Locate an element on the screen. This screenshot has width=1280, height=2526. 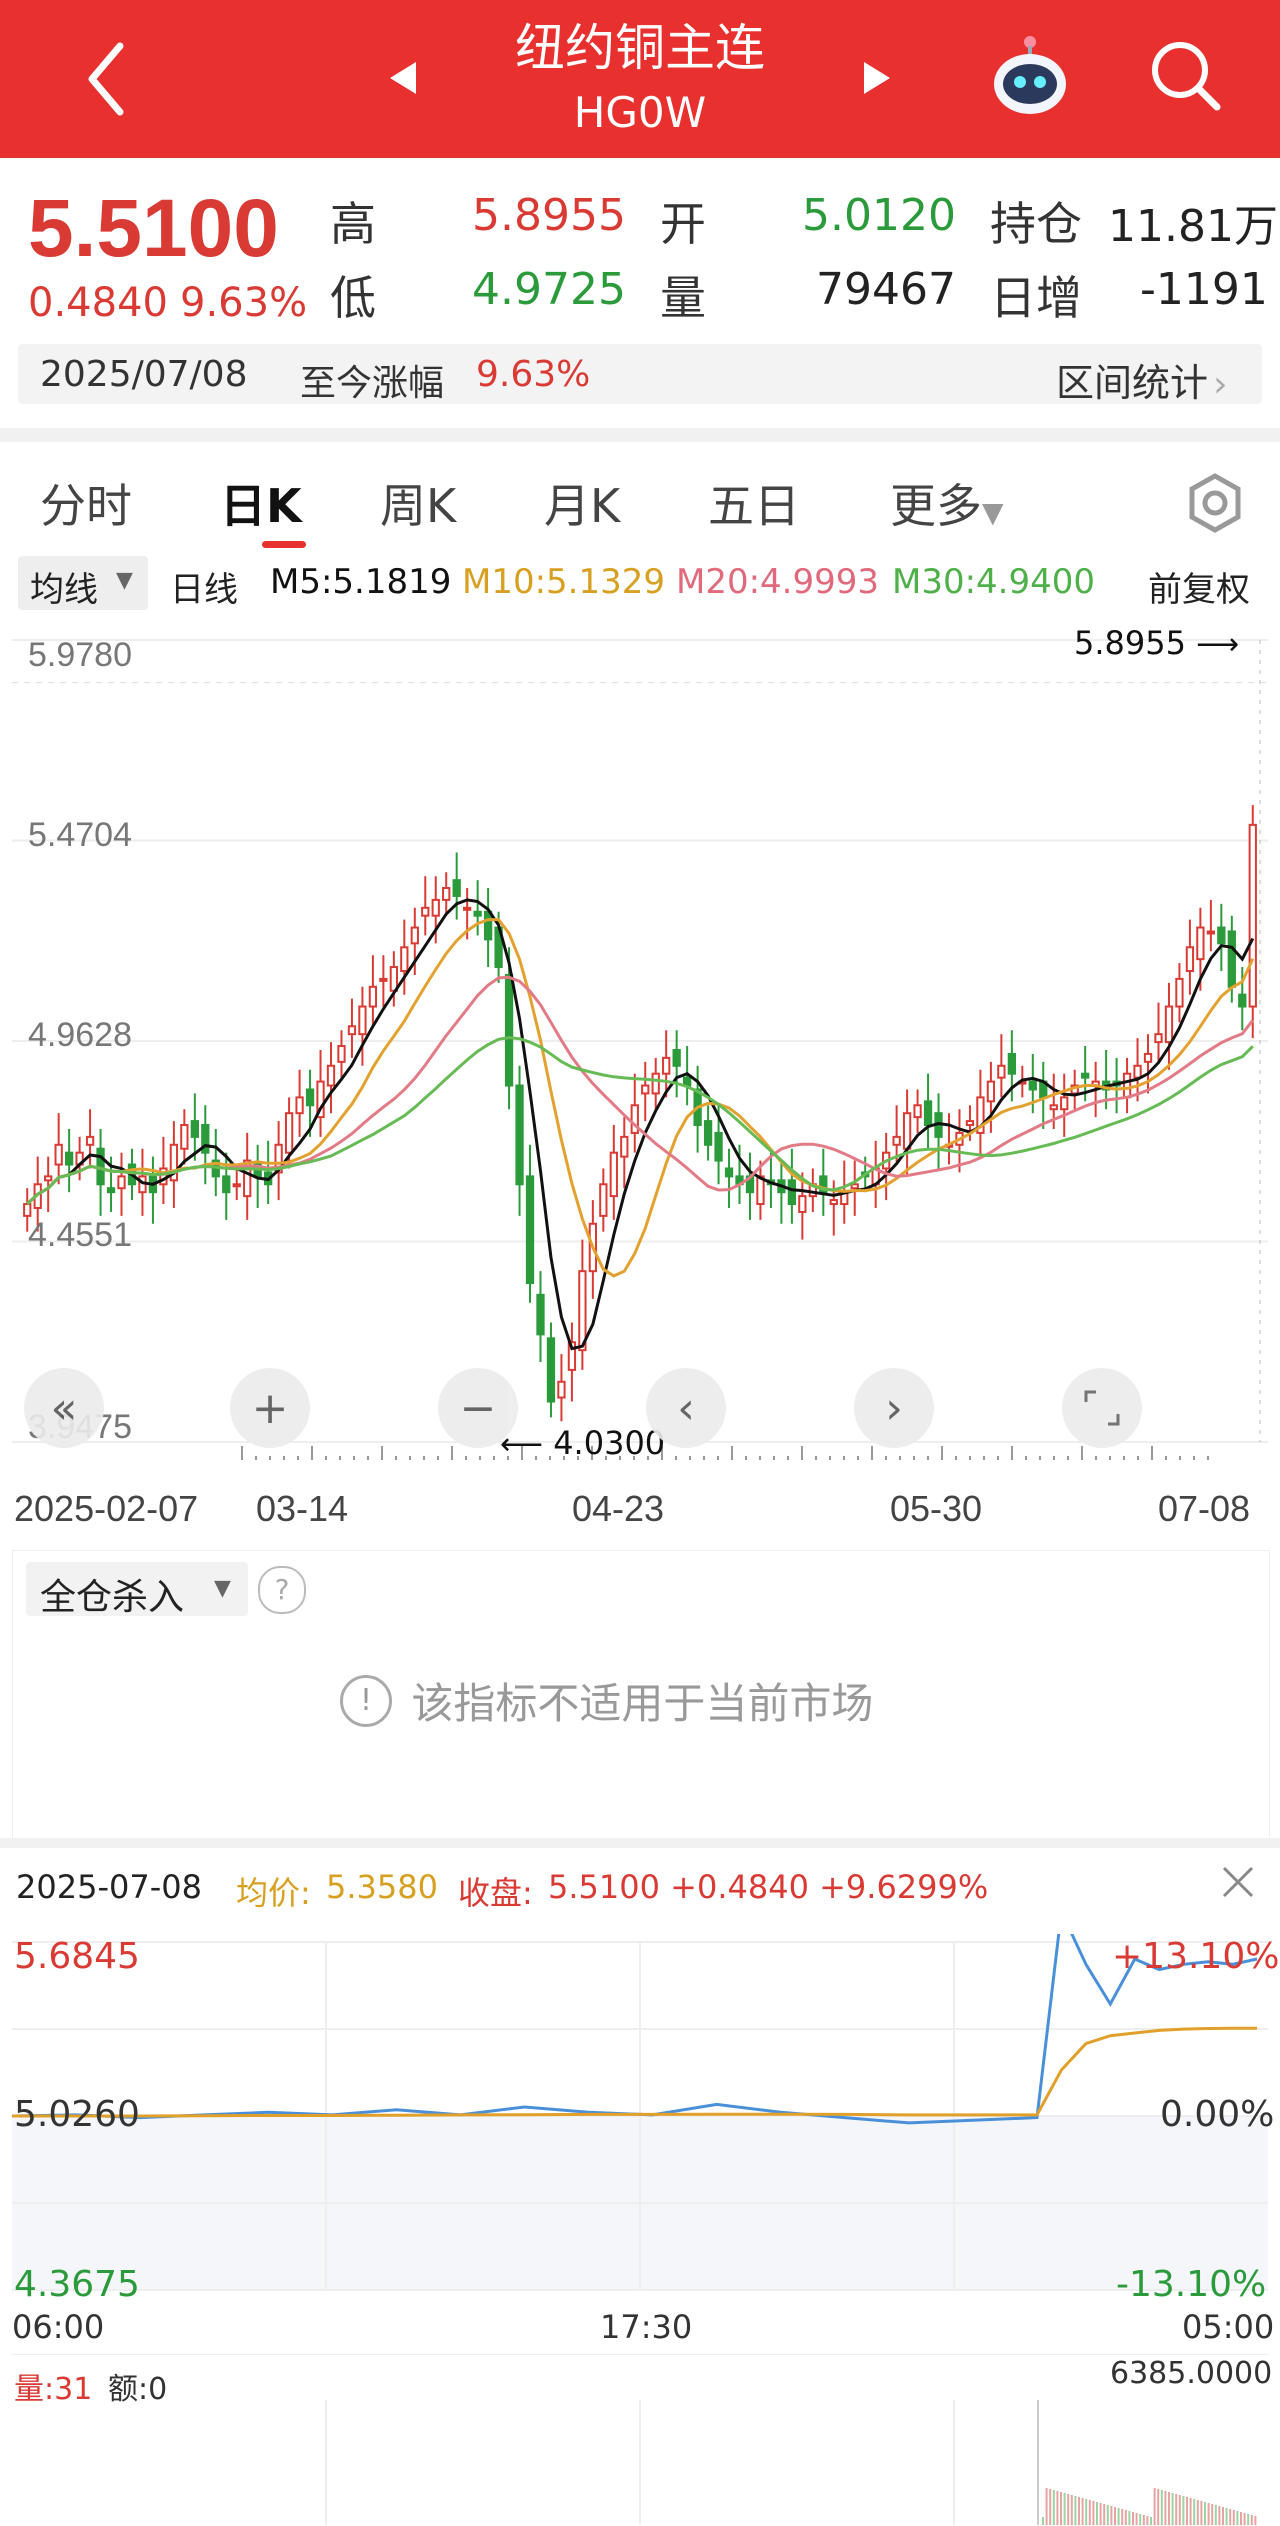
robot-assistant-button is located at coordinates (1030, 77).